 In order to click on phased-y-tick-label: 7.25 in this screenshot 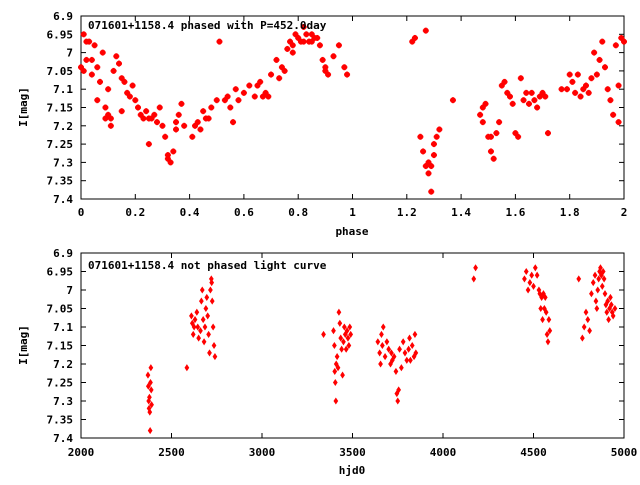, I will do `click(60, 144)`.